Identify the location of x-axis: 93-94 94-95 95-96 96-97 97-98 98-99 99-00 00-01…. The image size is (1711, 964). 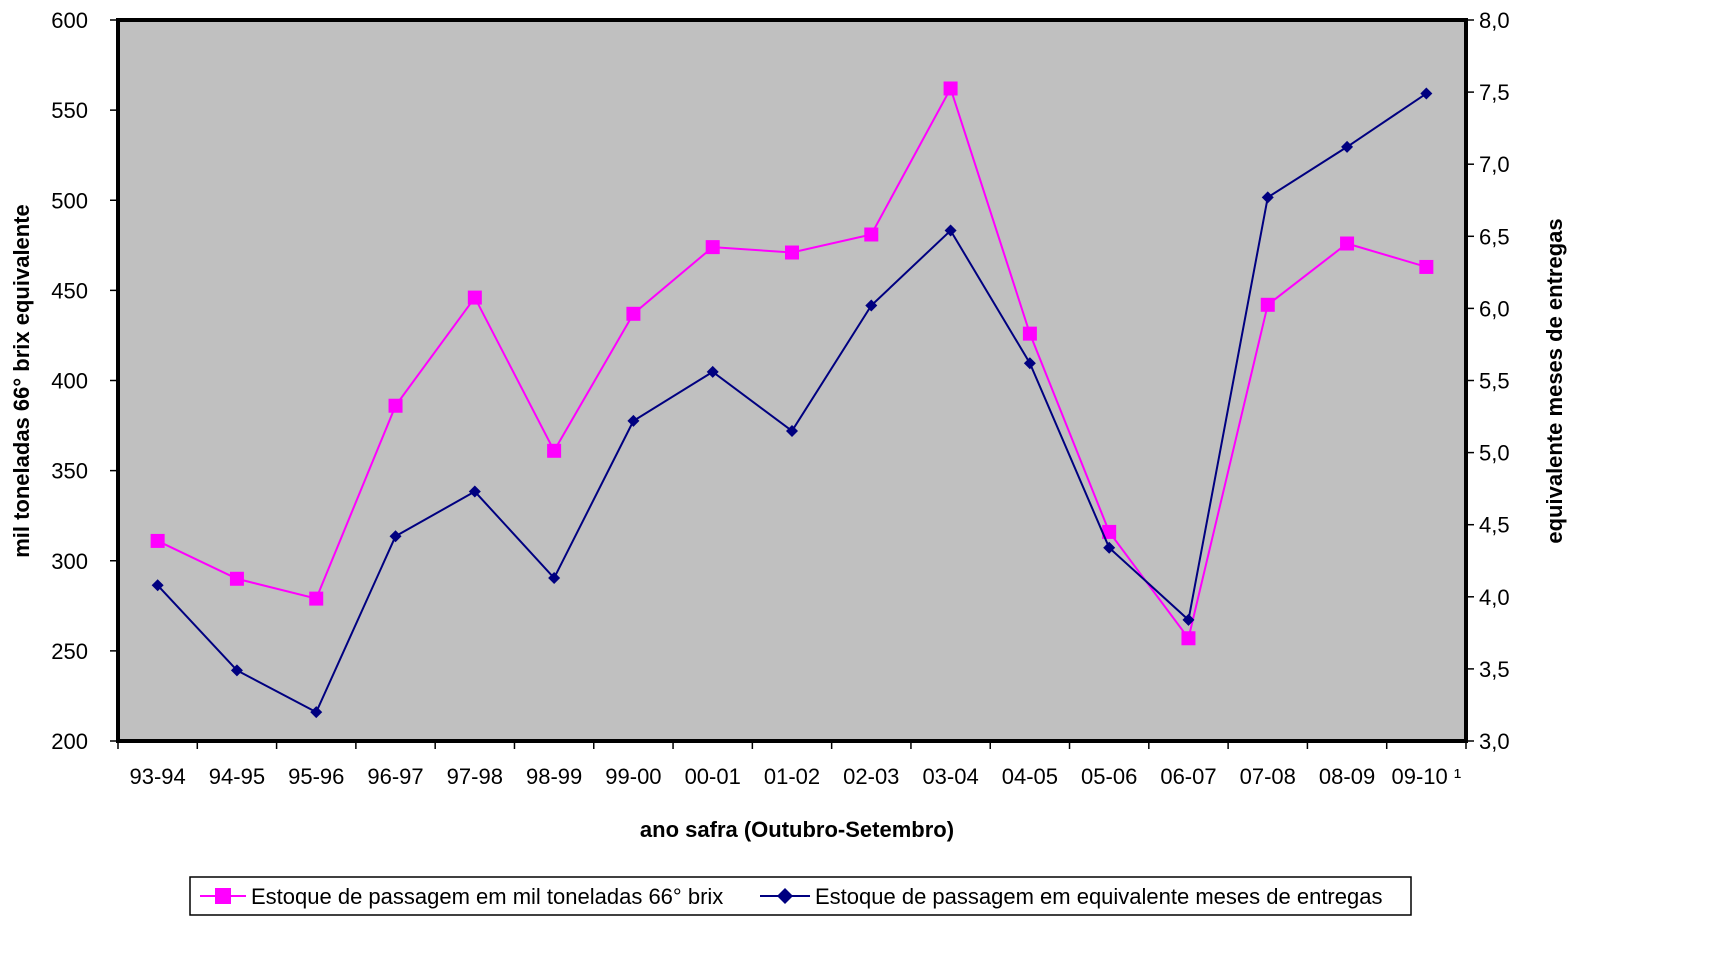
(792, 765).